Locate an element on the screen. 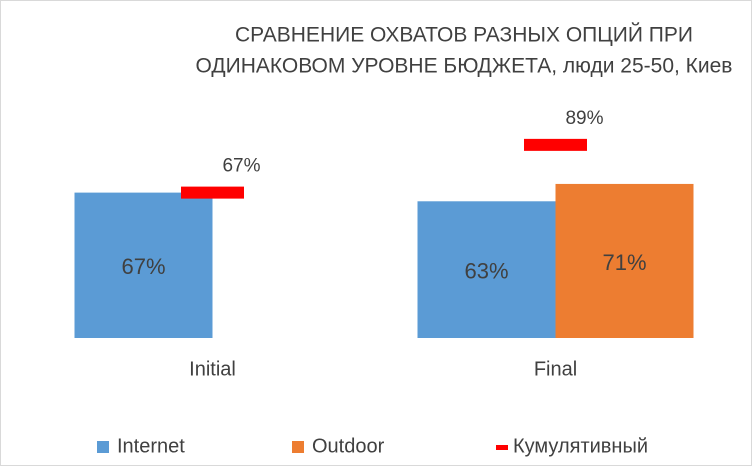  legend-label: Кумулятивный is located at coordinates (580, 446).